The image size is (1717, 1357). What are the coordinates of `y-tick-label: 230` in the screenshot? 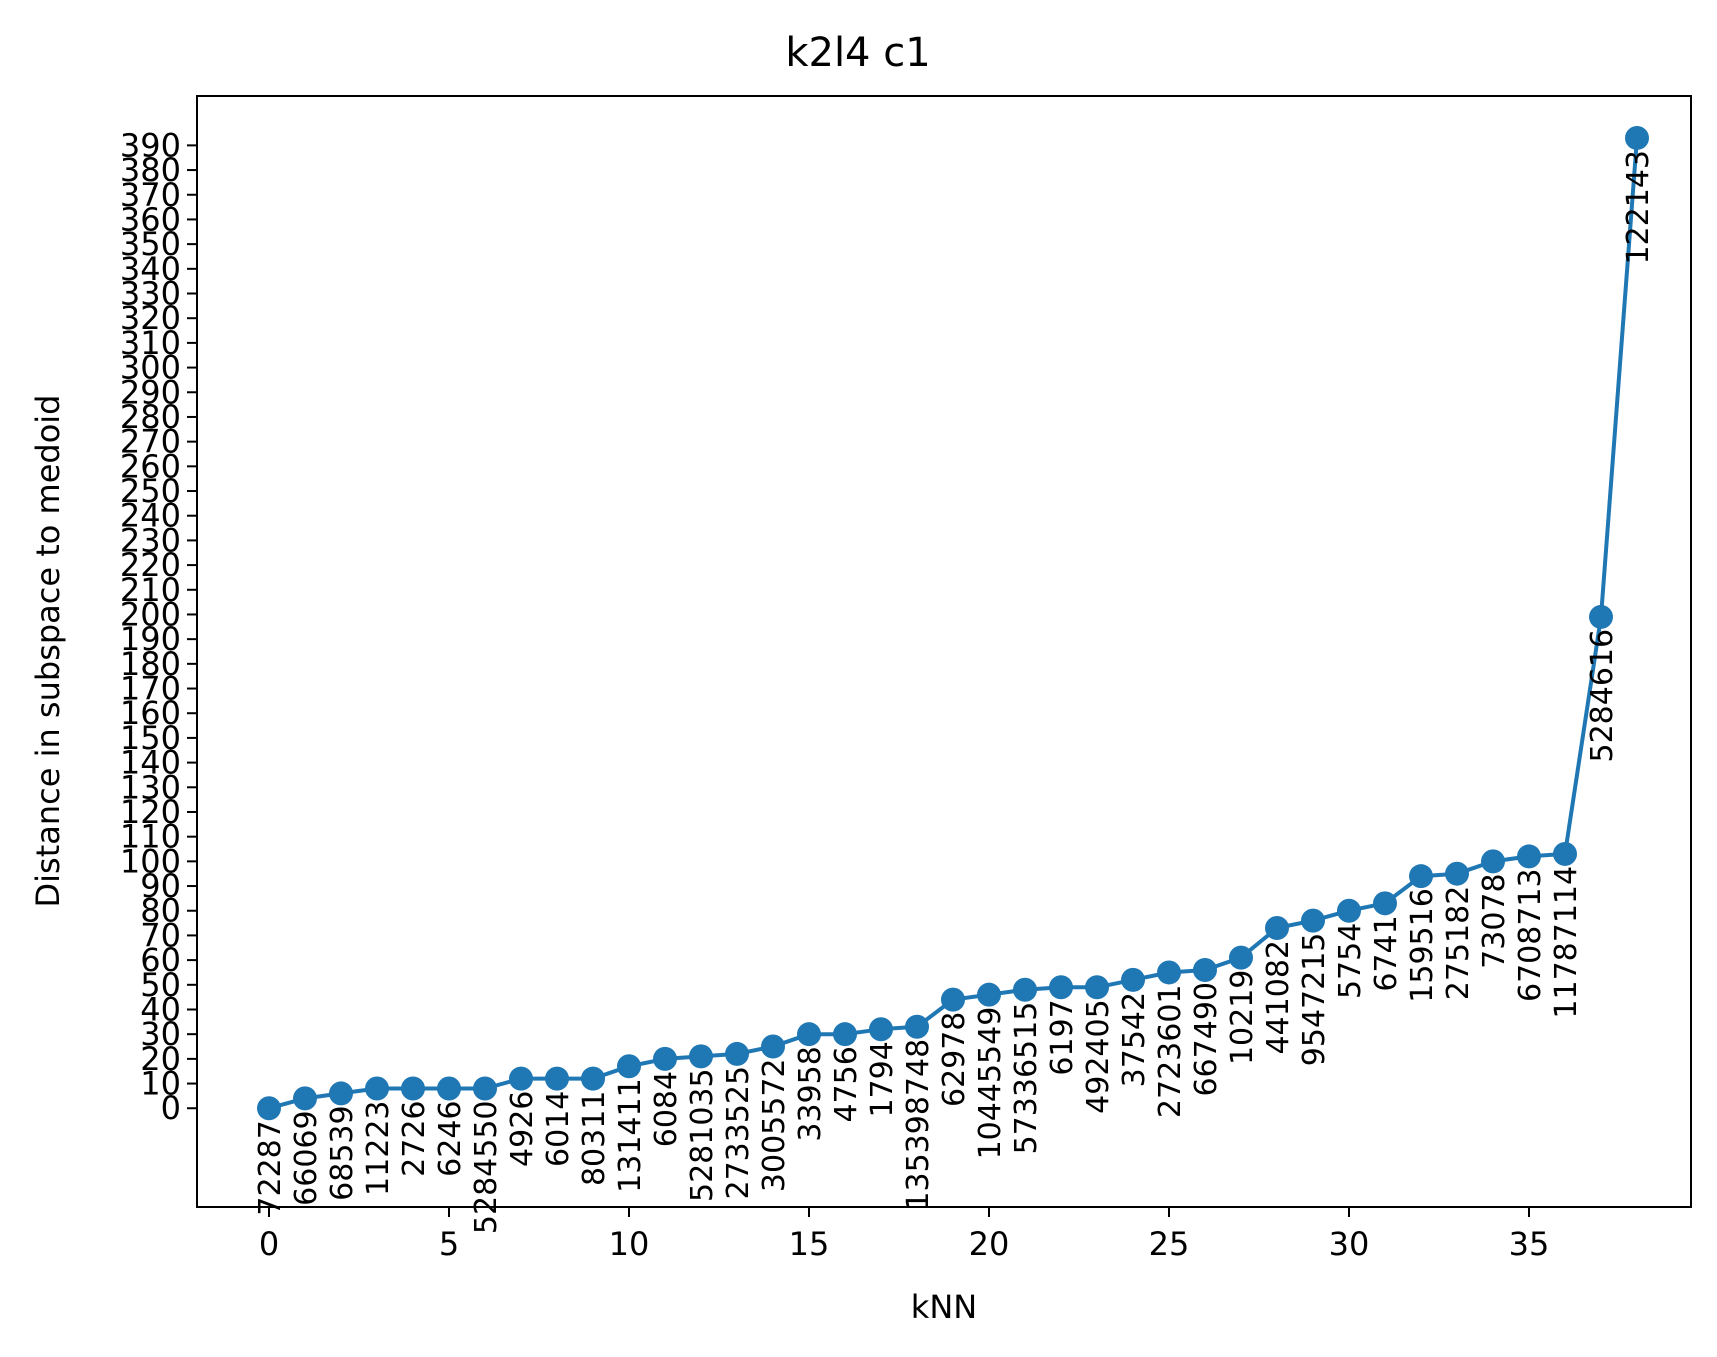 It's located at (150, 540).